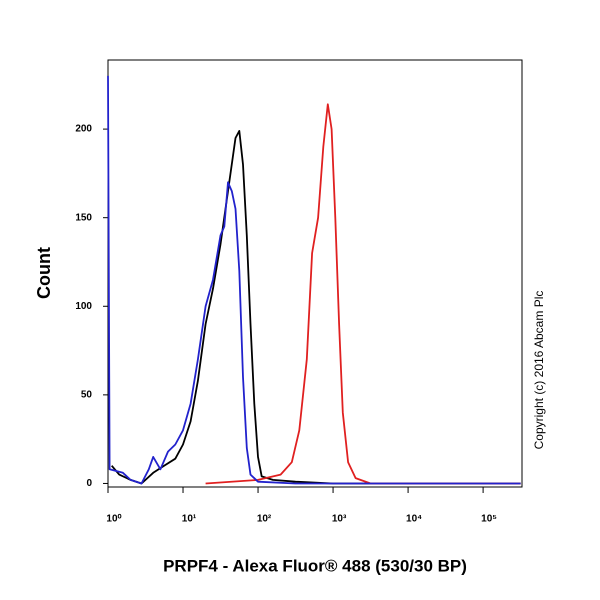 The image size is (600, 600). What do you see at coordinates (315, 565) in the screenshot?
I see `x-axis-label: PRPF4 - Alexa Fluor® 488 (530/30 BP)` at bounding box center [315, 565].